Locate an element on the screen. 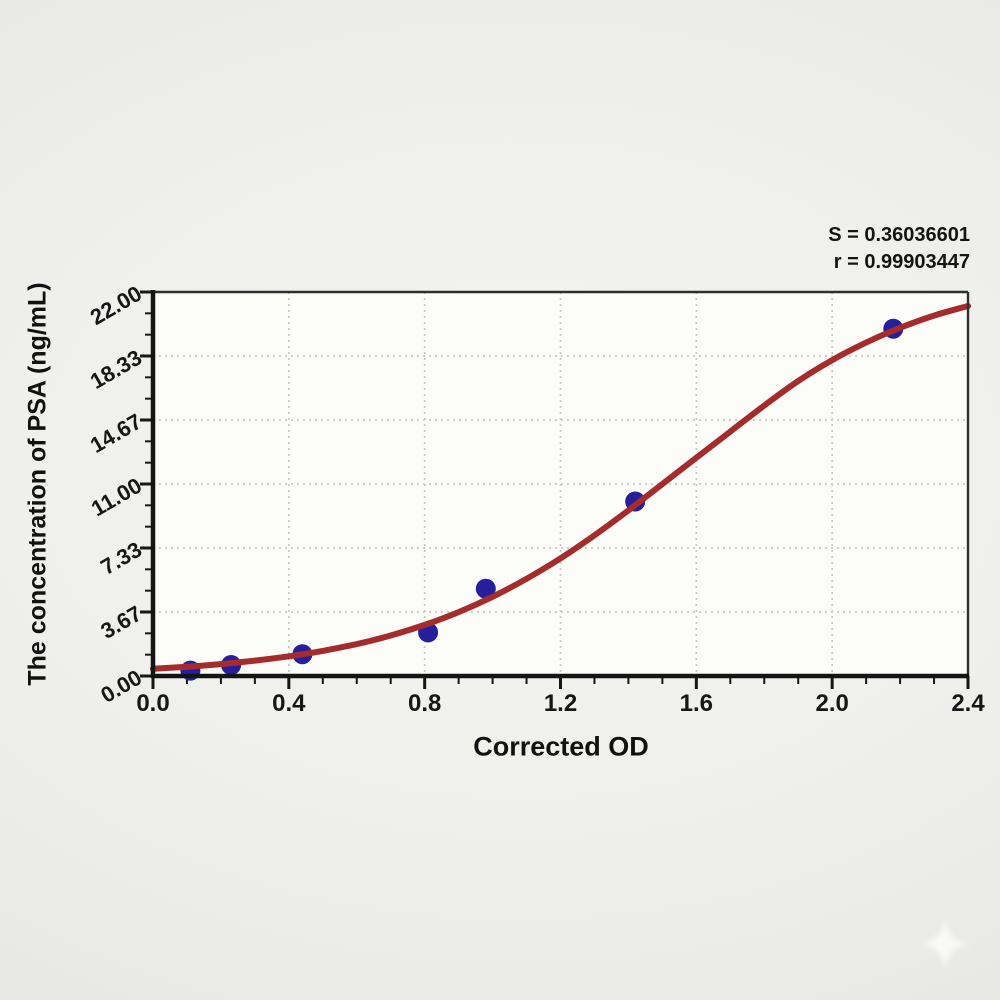 The width and height of the screenshot is (1000, 1000). x-tick-label: 0.8 is located at coordinates (424, 703).